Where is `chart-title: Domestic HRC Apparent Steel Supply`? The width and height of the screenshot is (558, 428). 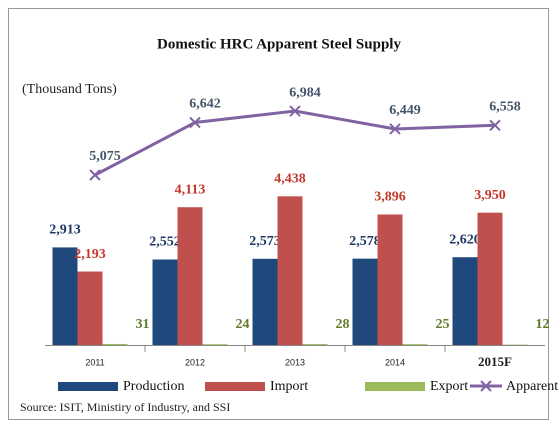 chart-title: Domestic HRC Apparent Steel Supply is located at coordinates (279, 44).